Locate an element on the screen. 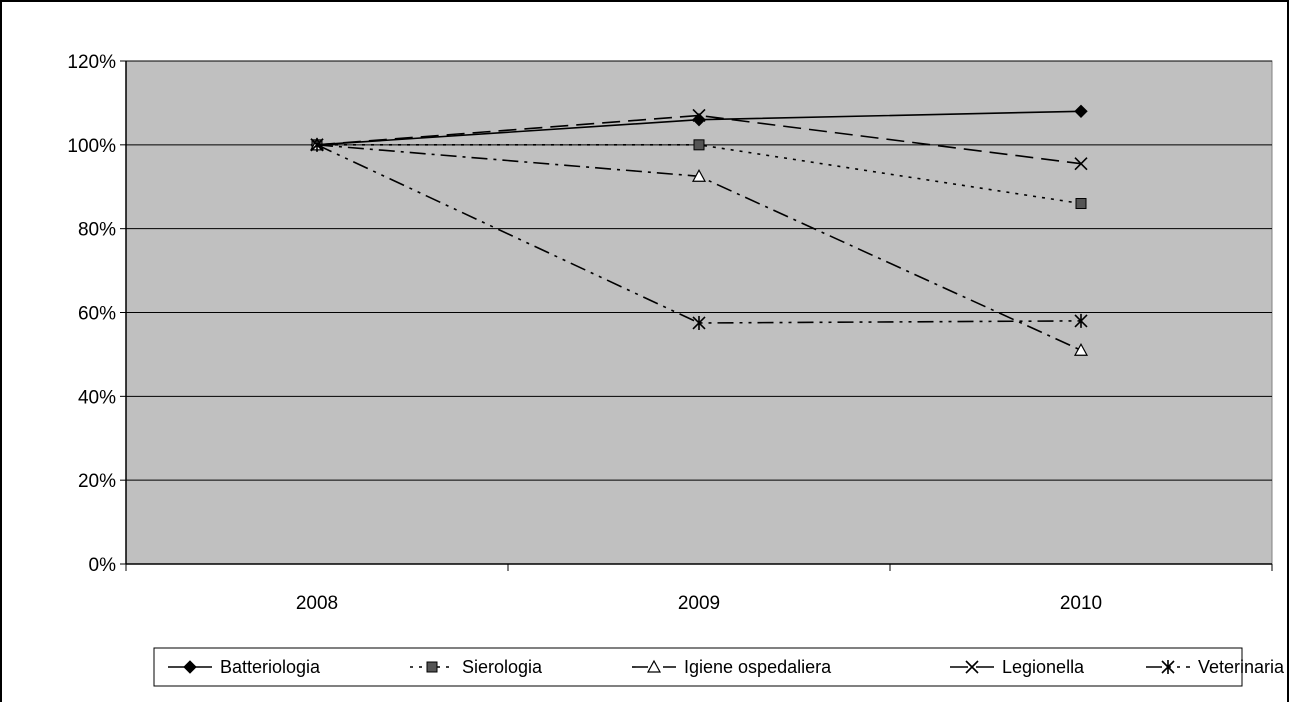  y-tick-label: 80% is located at coordinates (97, 230).